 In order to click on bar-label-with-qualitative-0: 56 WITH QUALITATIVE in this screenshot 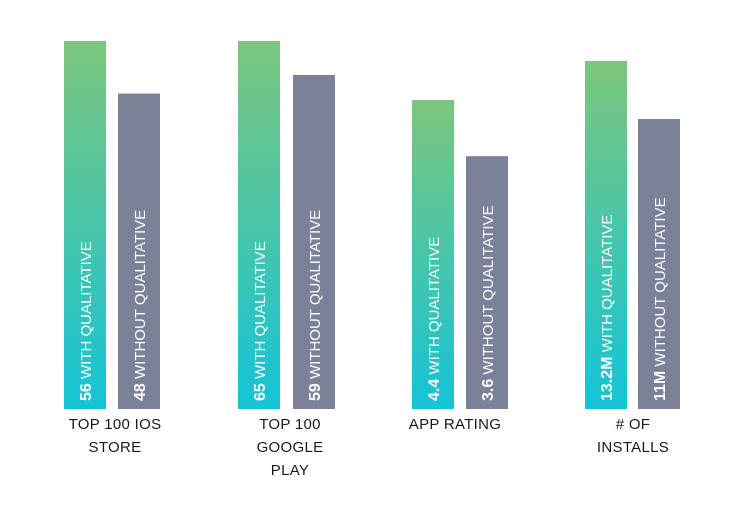, I will do `click(86, 321)`.